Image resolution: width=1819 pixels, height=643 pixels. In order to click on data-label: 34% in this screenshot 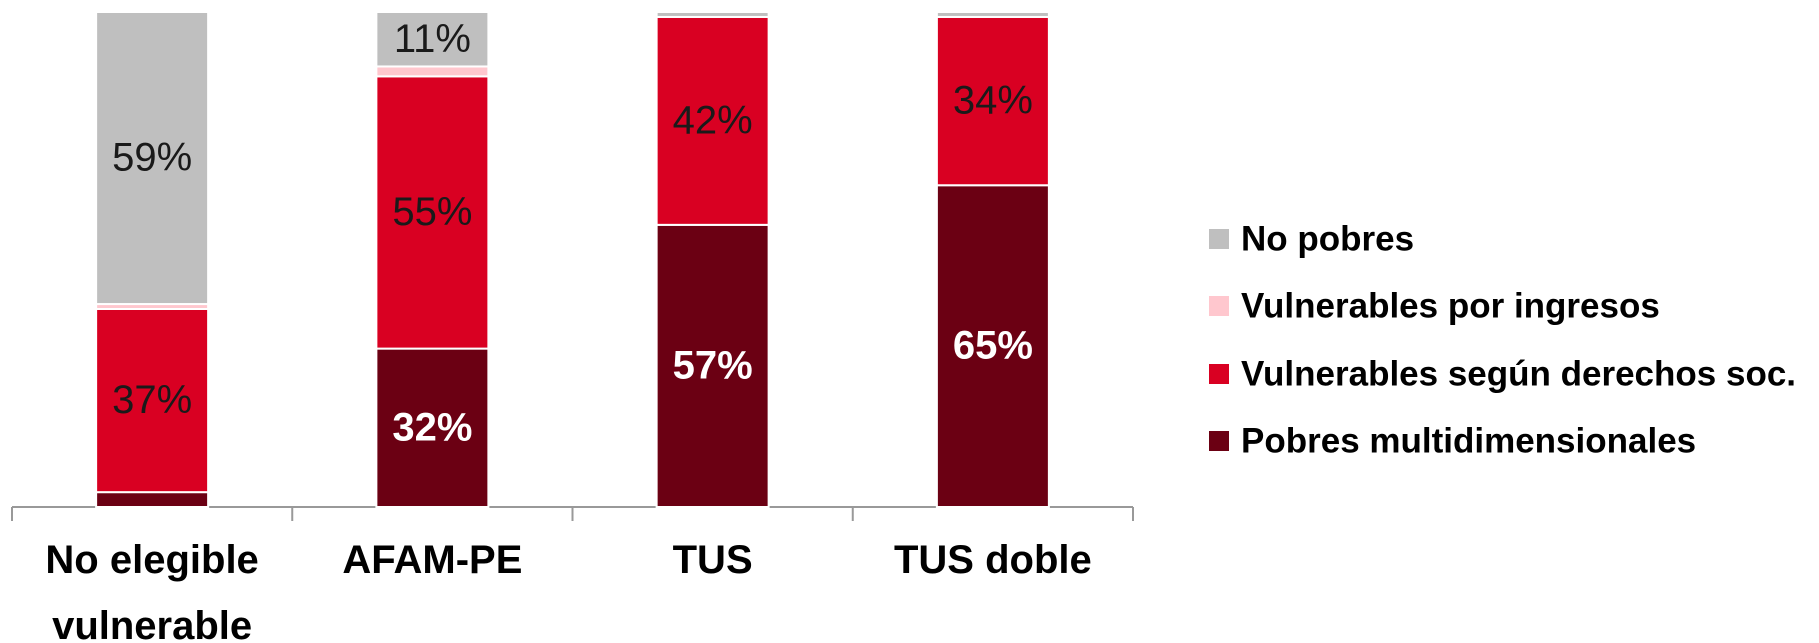, I will do `click(993, 101)`.